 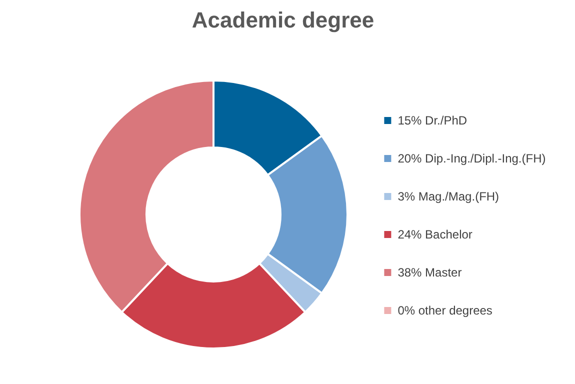 What do you see at coordinates (433, 121) in the screenshot?
I see `legend-label: 15% Dr./PhD` at bounding box center [433, 121].